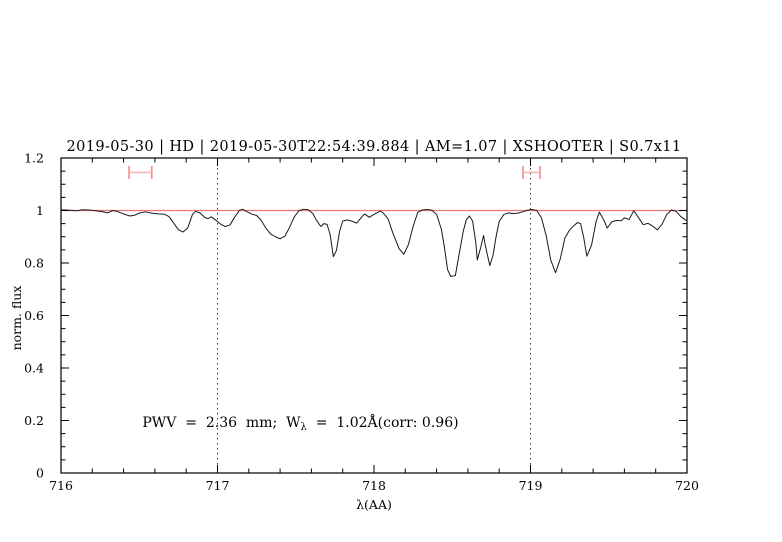 The image size is (782, 542). What do you see at coordinates (218, 485) in the screenshot?
I see `x-tick-label: 717` at bounding box center [218, 485].